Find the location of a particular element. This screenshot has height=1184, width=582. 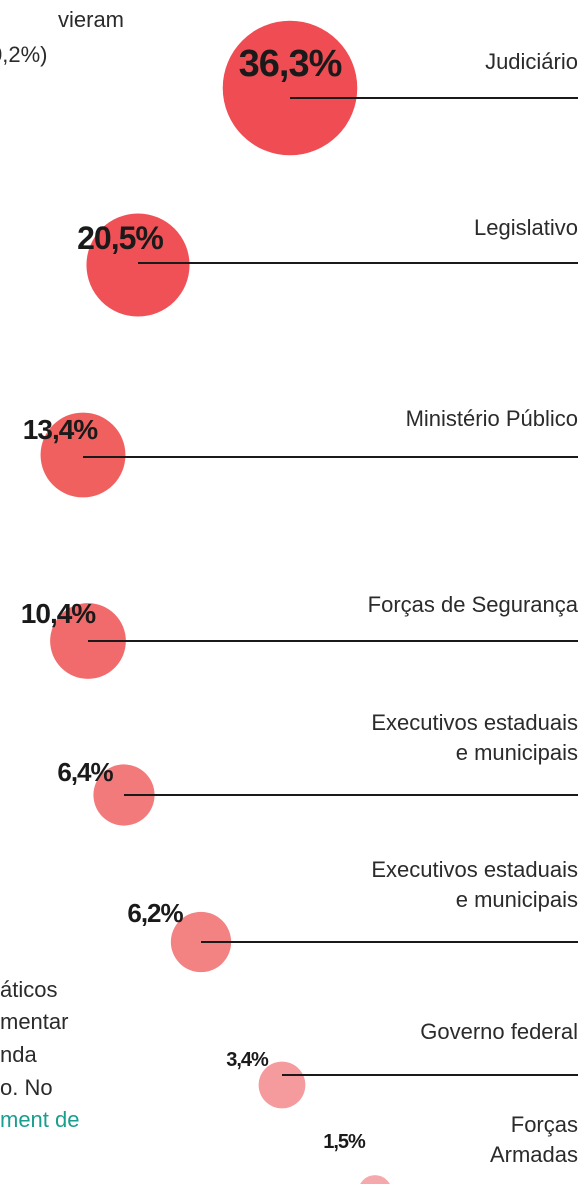

annotation: vieram is located at coordinates (91, 19).